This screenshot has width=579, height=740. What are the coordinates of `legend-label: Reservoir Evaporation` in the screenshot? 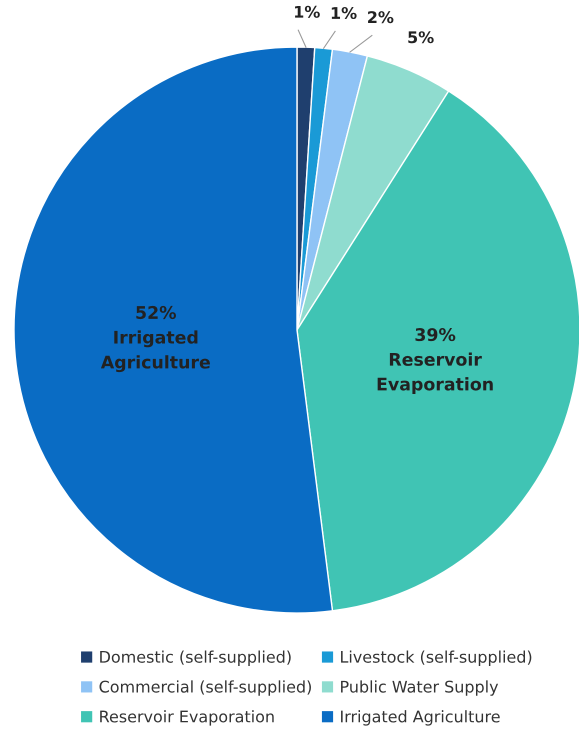 It's located at (187, 718).